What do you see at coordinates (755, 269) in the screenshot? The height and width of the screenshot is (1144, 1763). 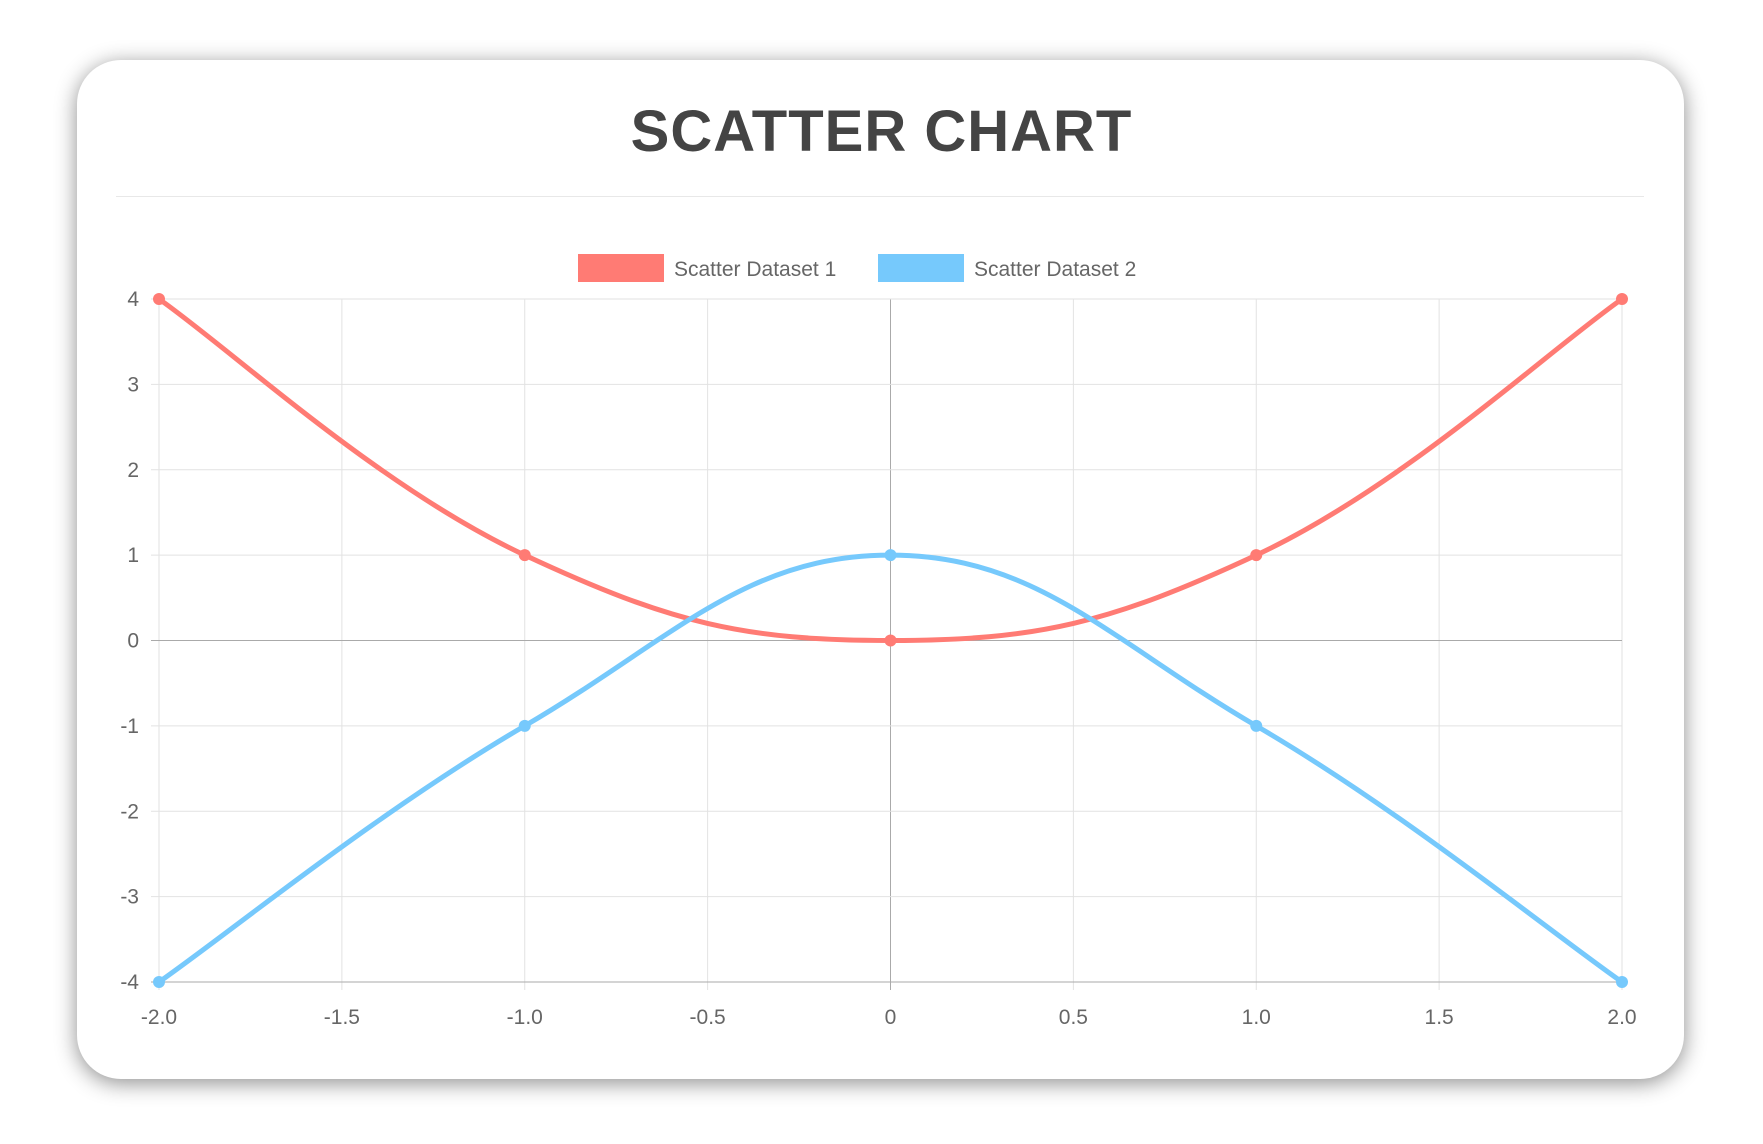 I see `legend-label-1: Scatter Dataset 1` at bounding box center [755, 269].